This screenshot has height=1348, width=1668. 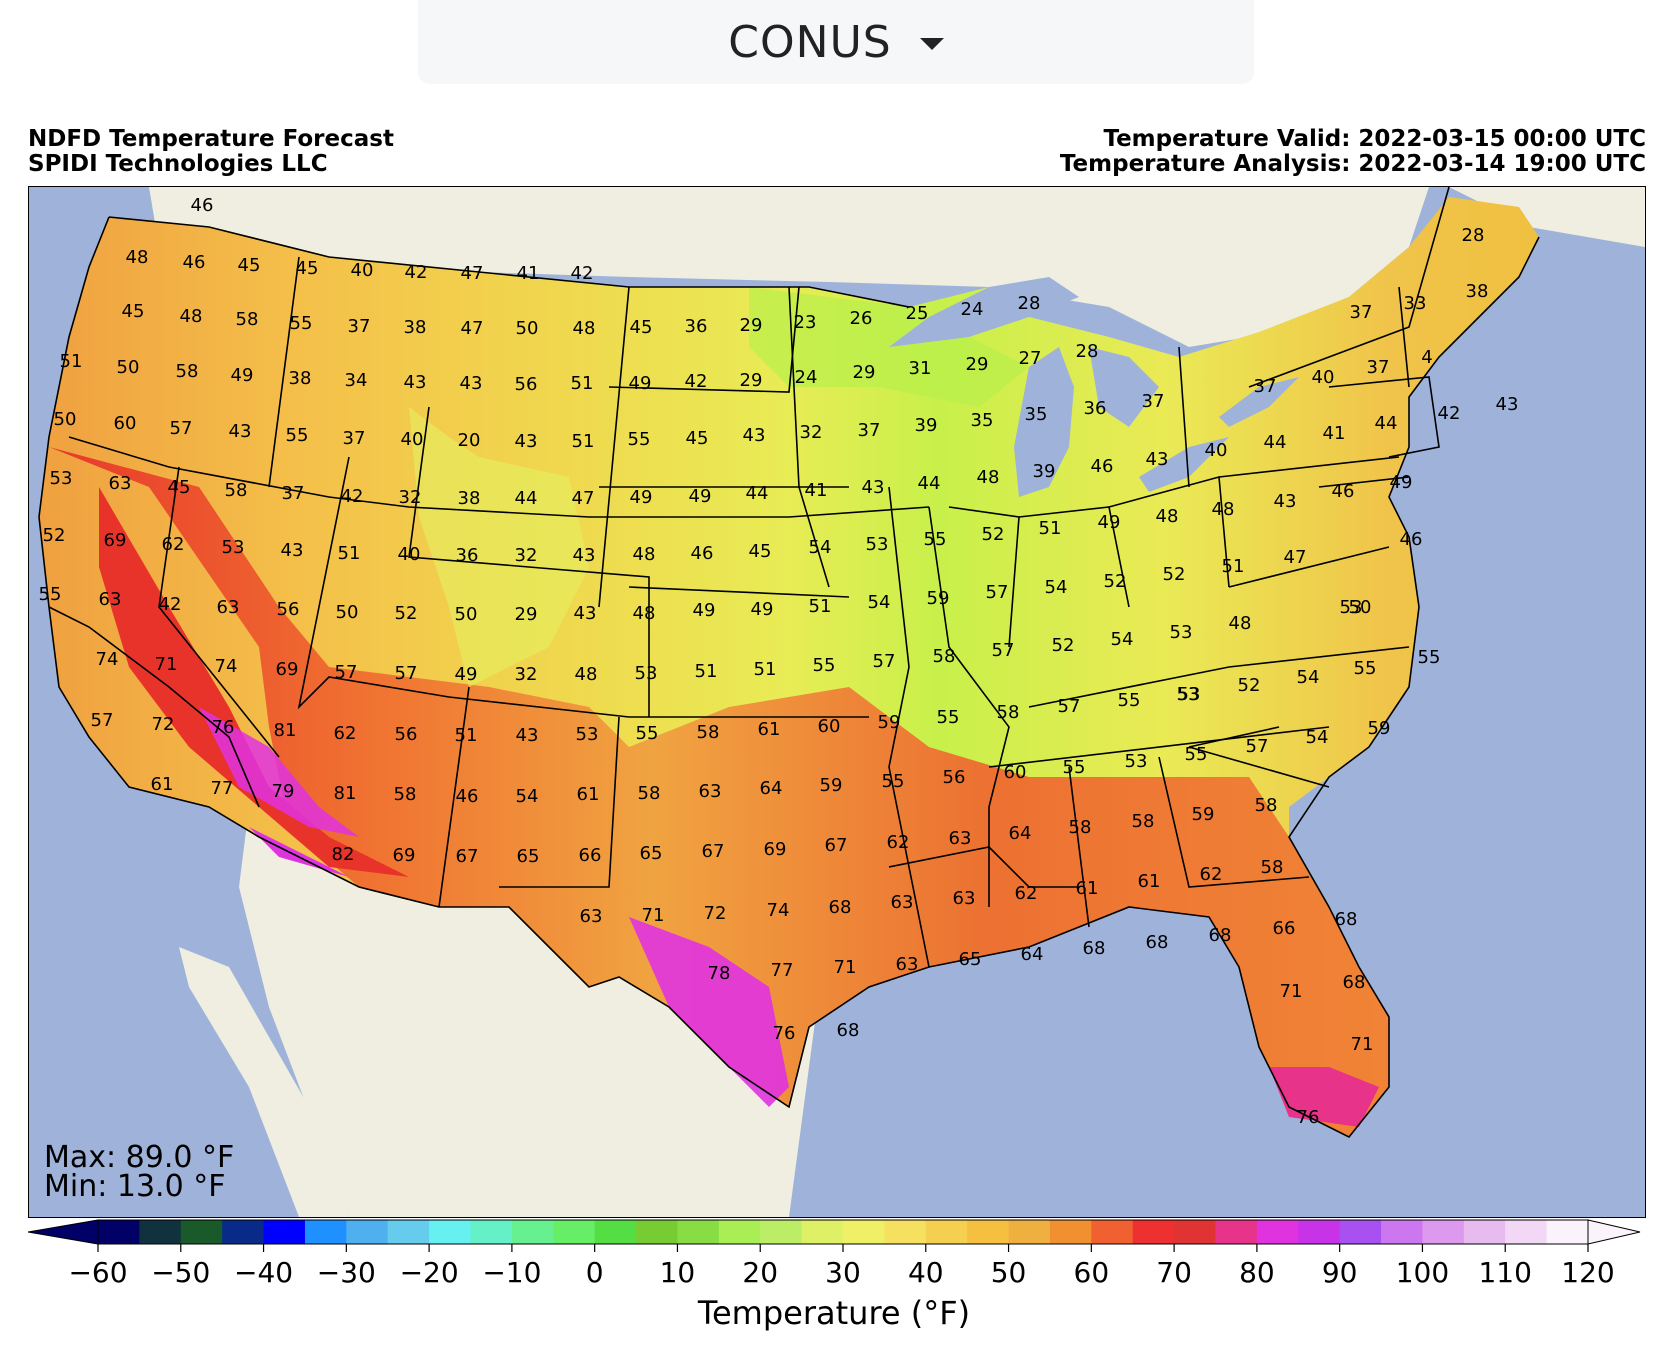 I want to click on temperature-label: 39, so click(x=926, y=425).